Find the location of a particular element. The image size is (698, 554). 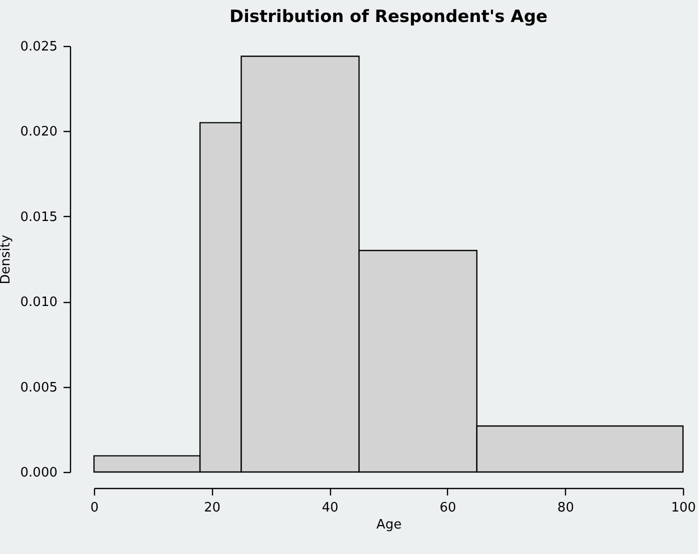

y-tick-label: 0.005 is located at coordinates (39, 388).